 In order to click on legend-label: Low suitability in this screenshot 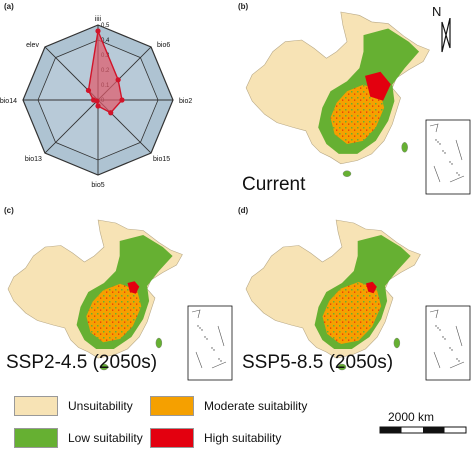, I will do `click(105, 438)`.